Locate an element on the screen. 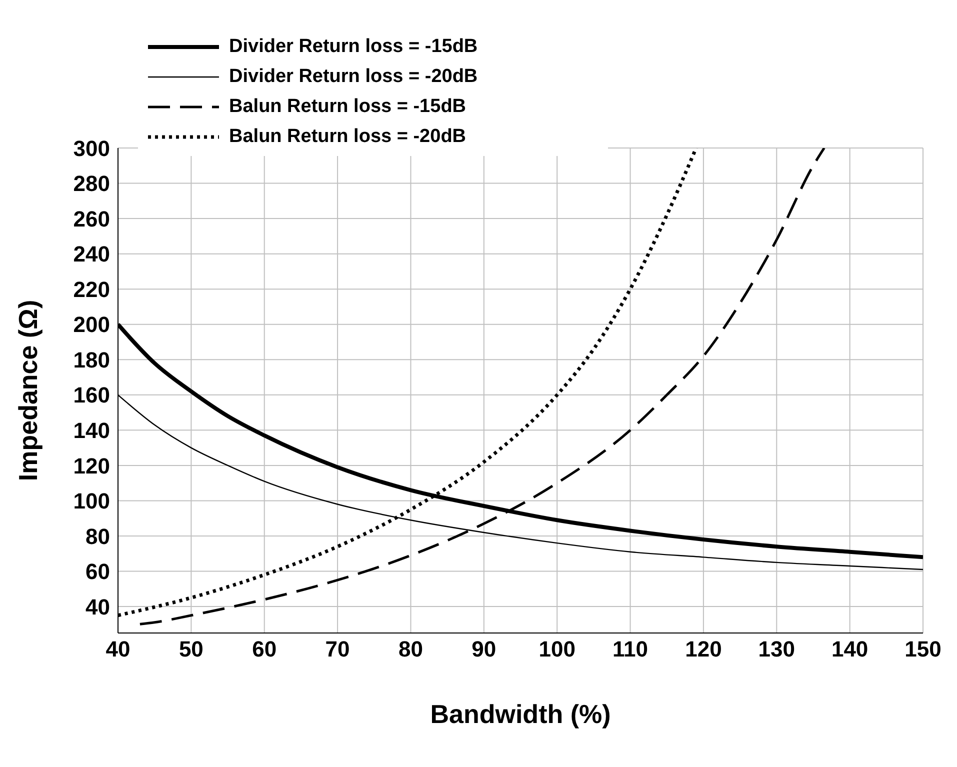 The height and width of the screenshot is (767, 957). x-tick-label: 140 is located at coordinates (849, 649).